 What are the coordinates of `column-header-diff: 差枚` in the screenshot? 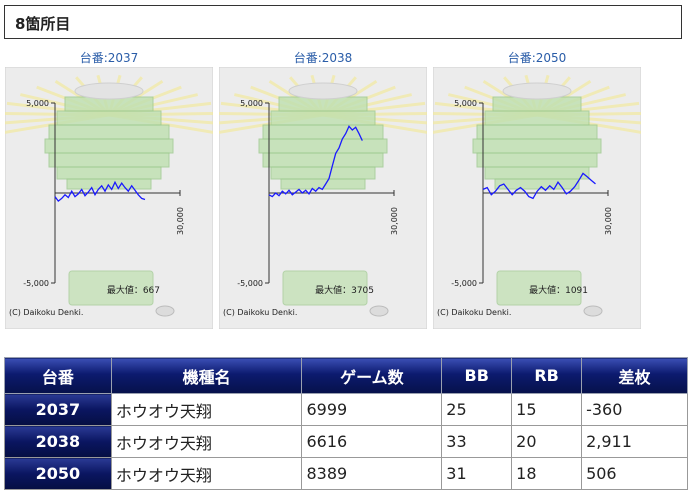 It's located at (634, 375).